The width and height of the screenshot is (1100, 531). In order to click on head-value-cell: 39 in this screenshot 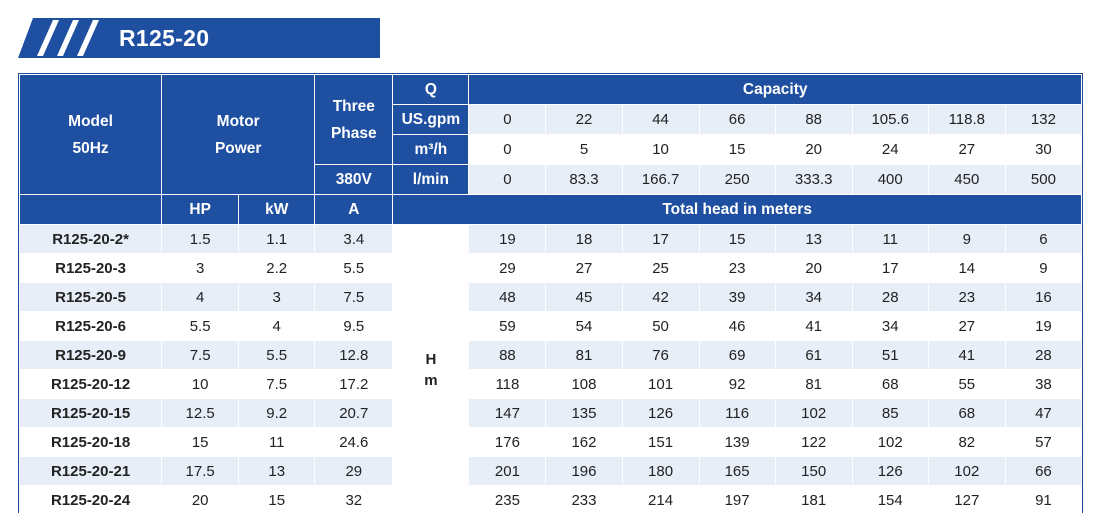, I will do `click(737, 297)`.